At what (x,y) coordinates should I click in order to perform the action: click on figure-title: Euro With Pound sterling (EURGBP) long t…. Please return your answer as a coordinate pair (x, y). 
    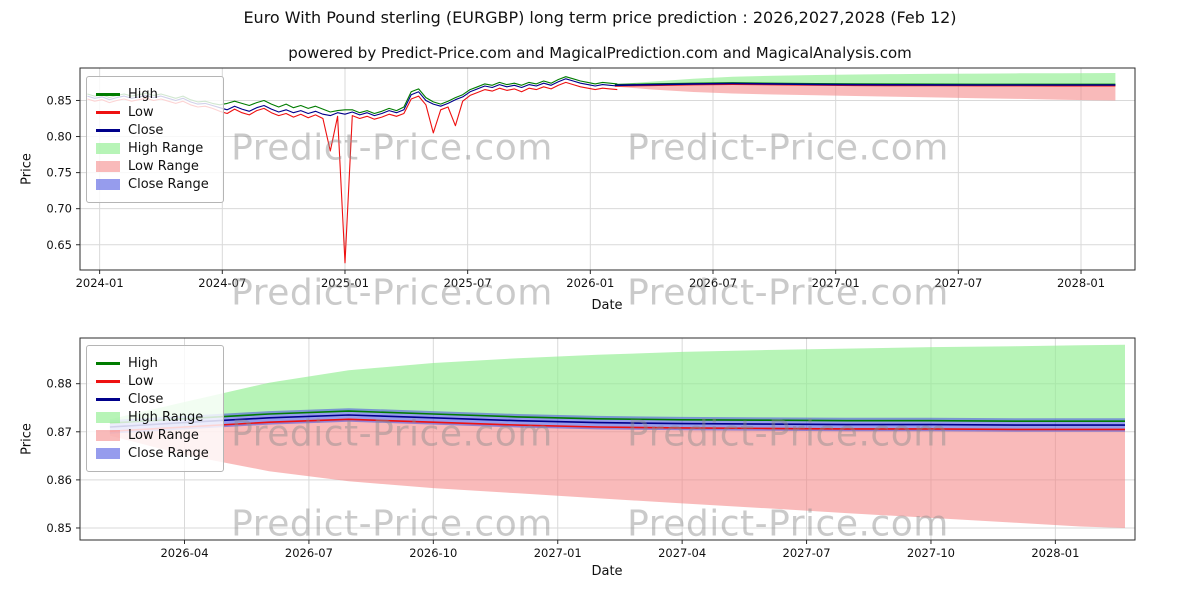
    Looking at the image, I should click on (600, 17).